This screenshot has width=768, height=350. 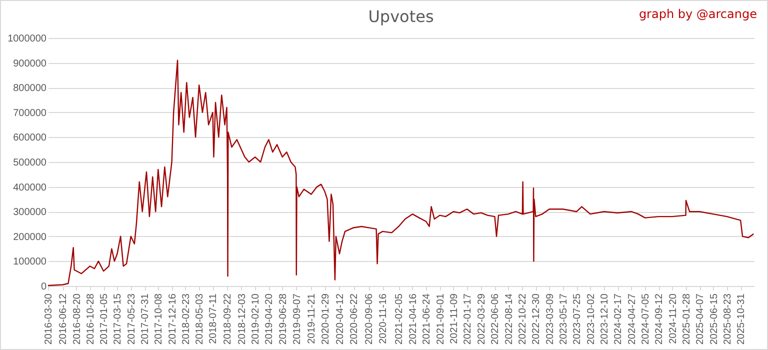 What do you see at coordinates (30, 188) in the screenshot?
I see `y-tick-label: 400000` at bounding box center [30, 188].